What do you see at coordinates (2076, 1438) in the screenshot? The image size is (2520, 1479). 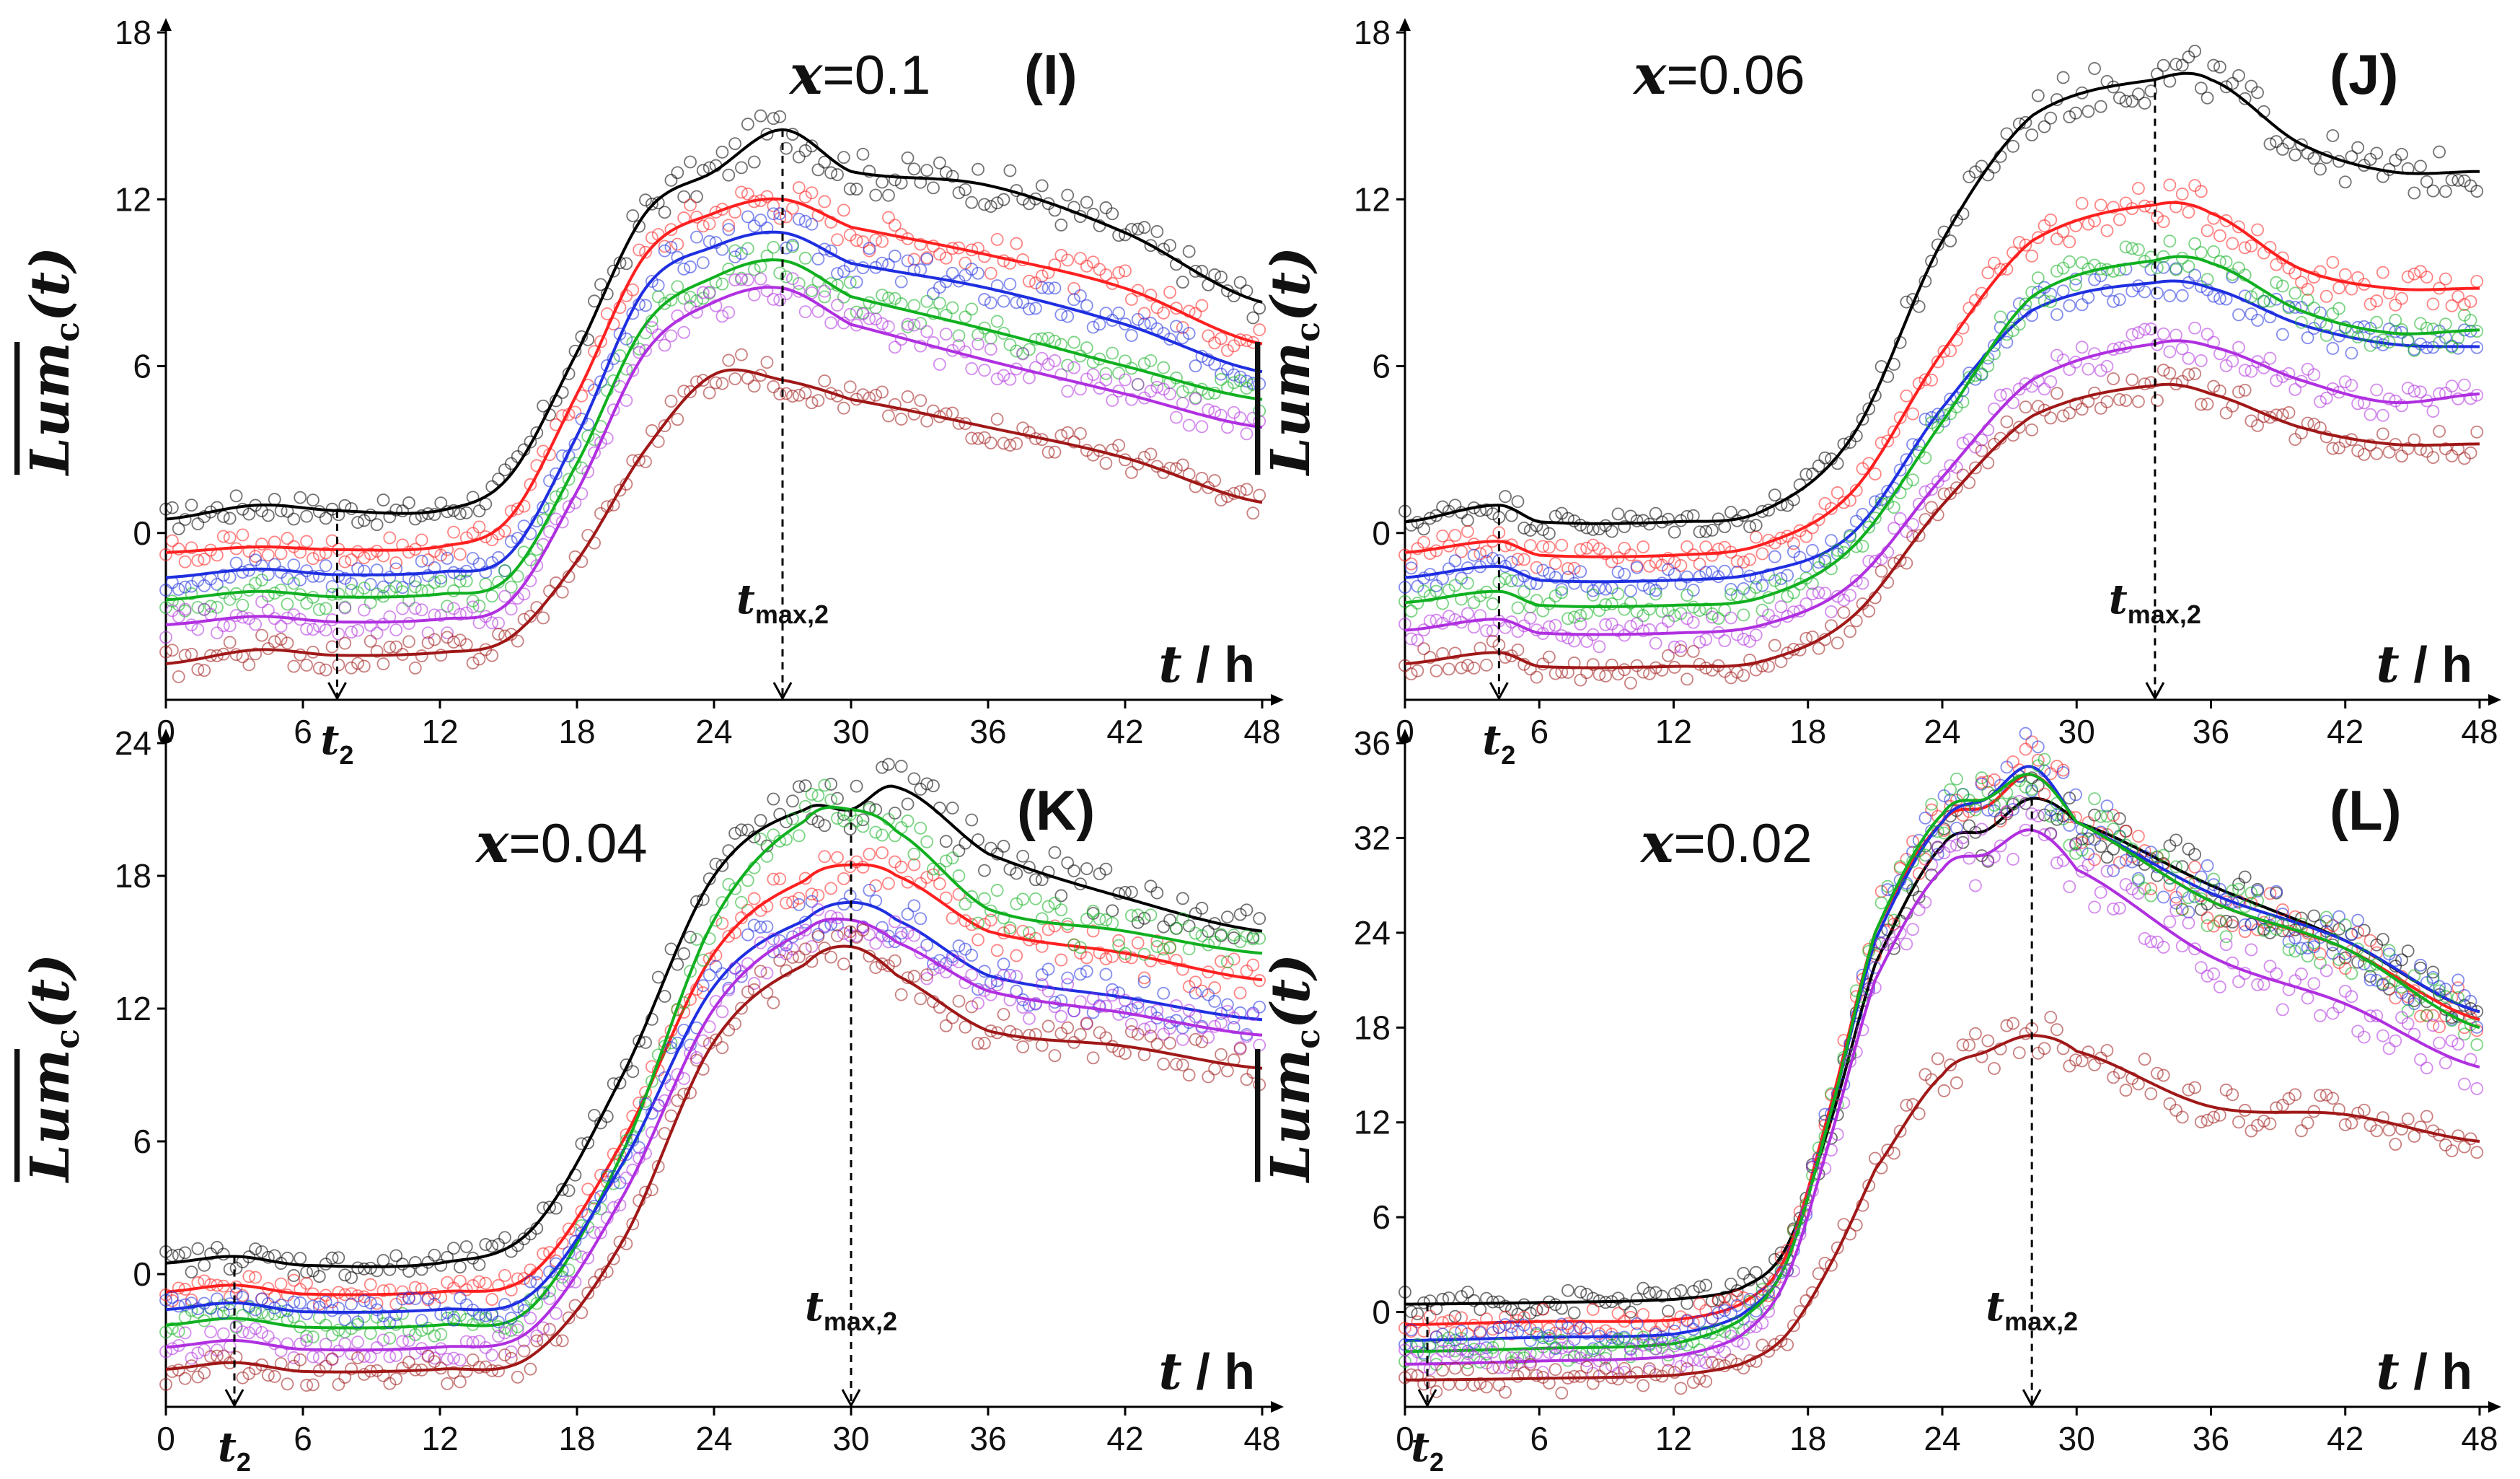 I see `x-tick-label: 30` at bounding box center [2076, 1438].